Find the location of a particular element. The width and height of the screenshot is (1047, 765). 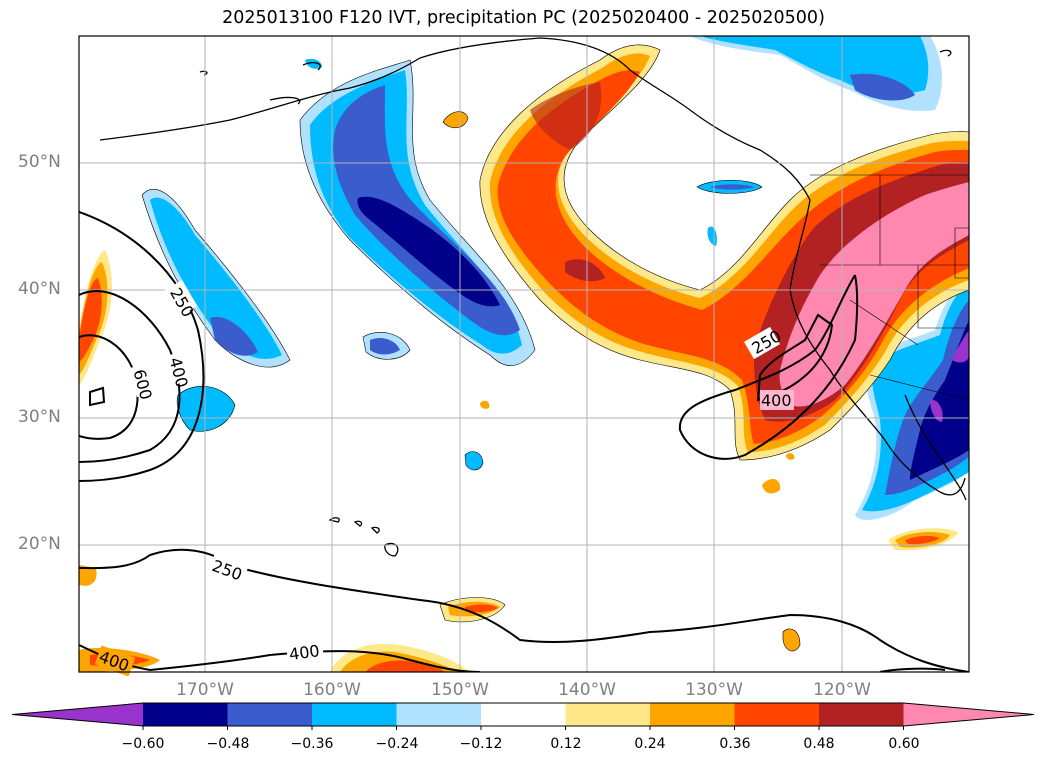

colorbar-extend-min is located at coordinates (77, 714).